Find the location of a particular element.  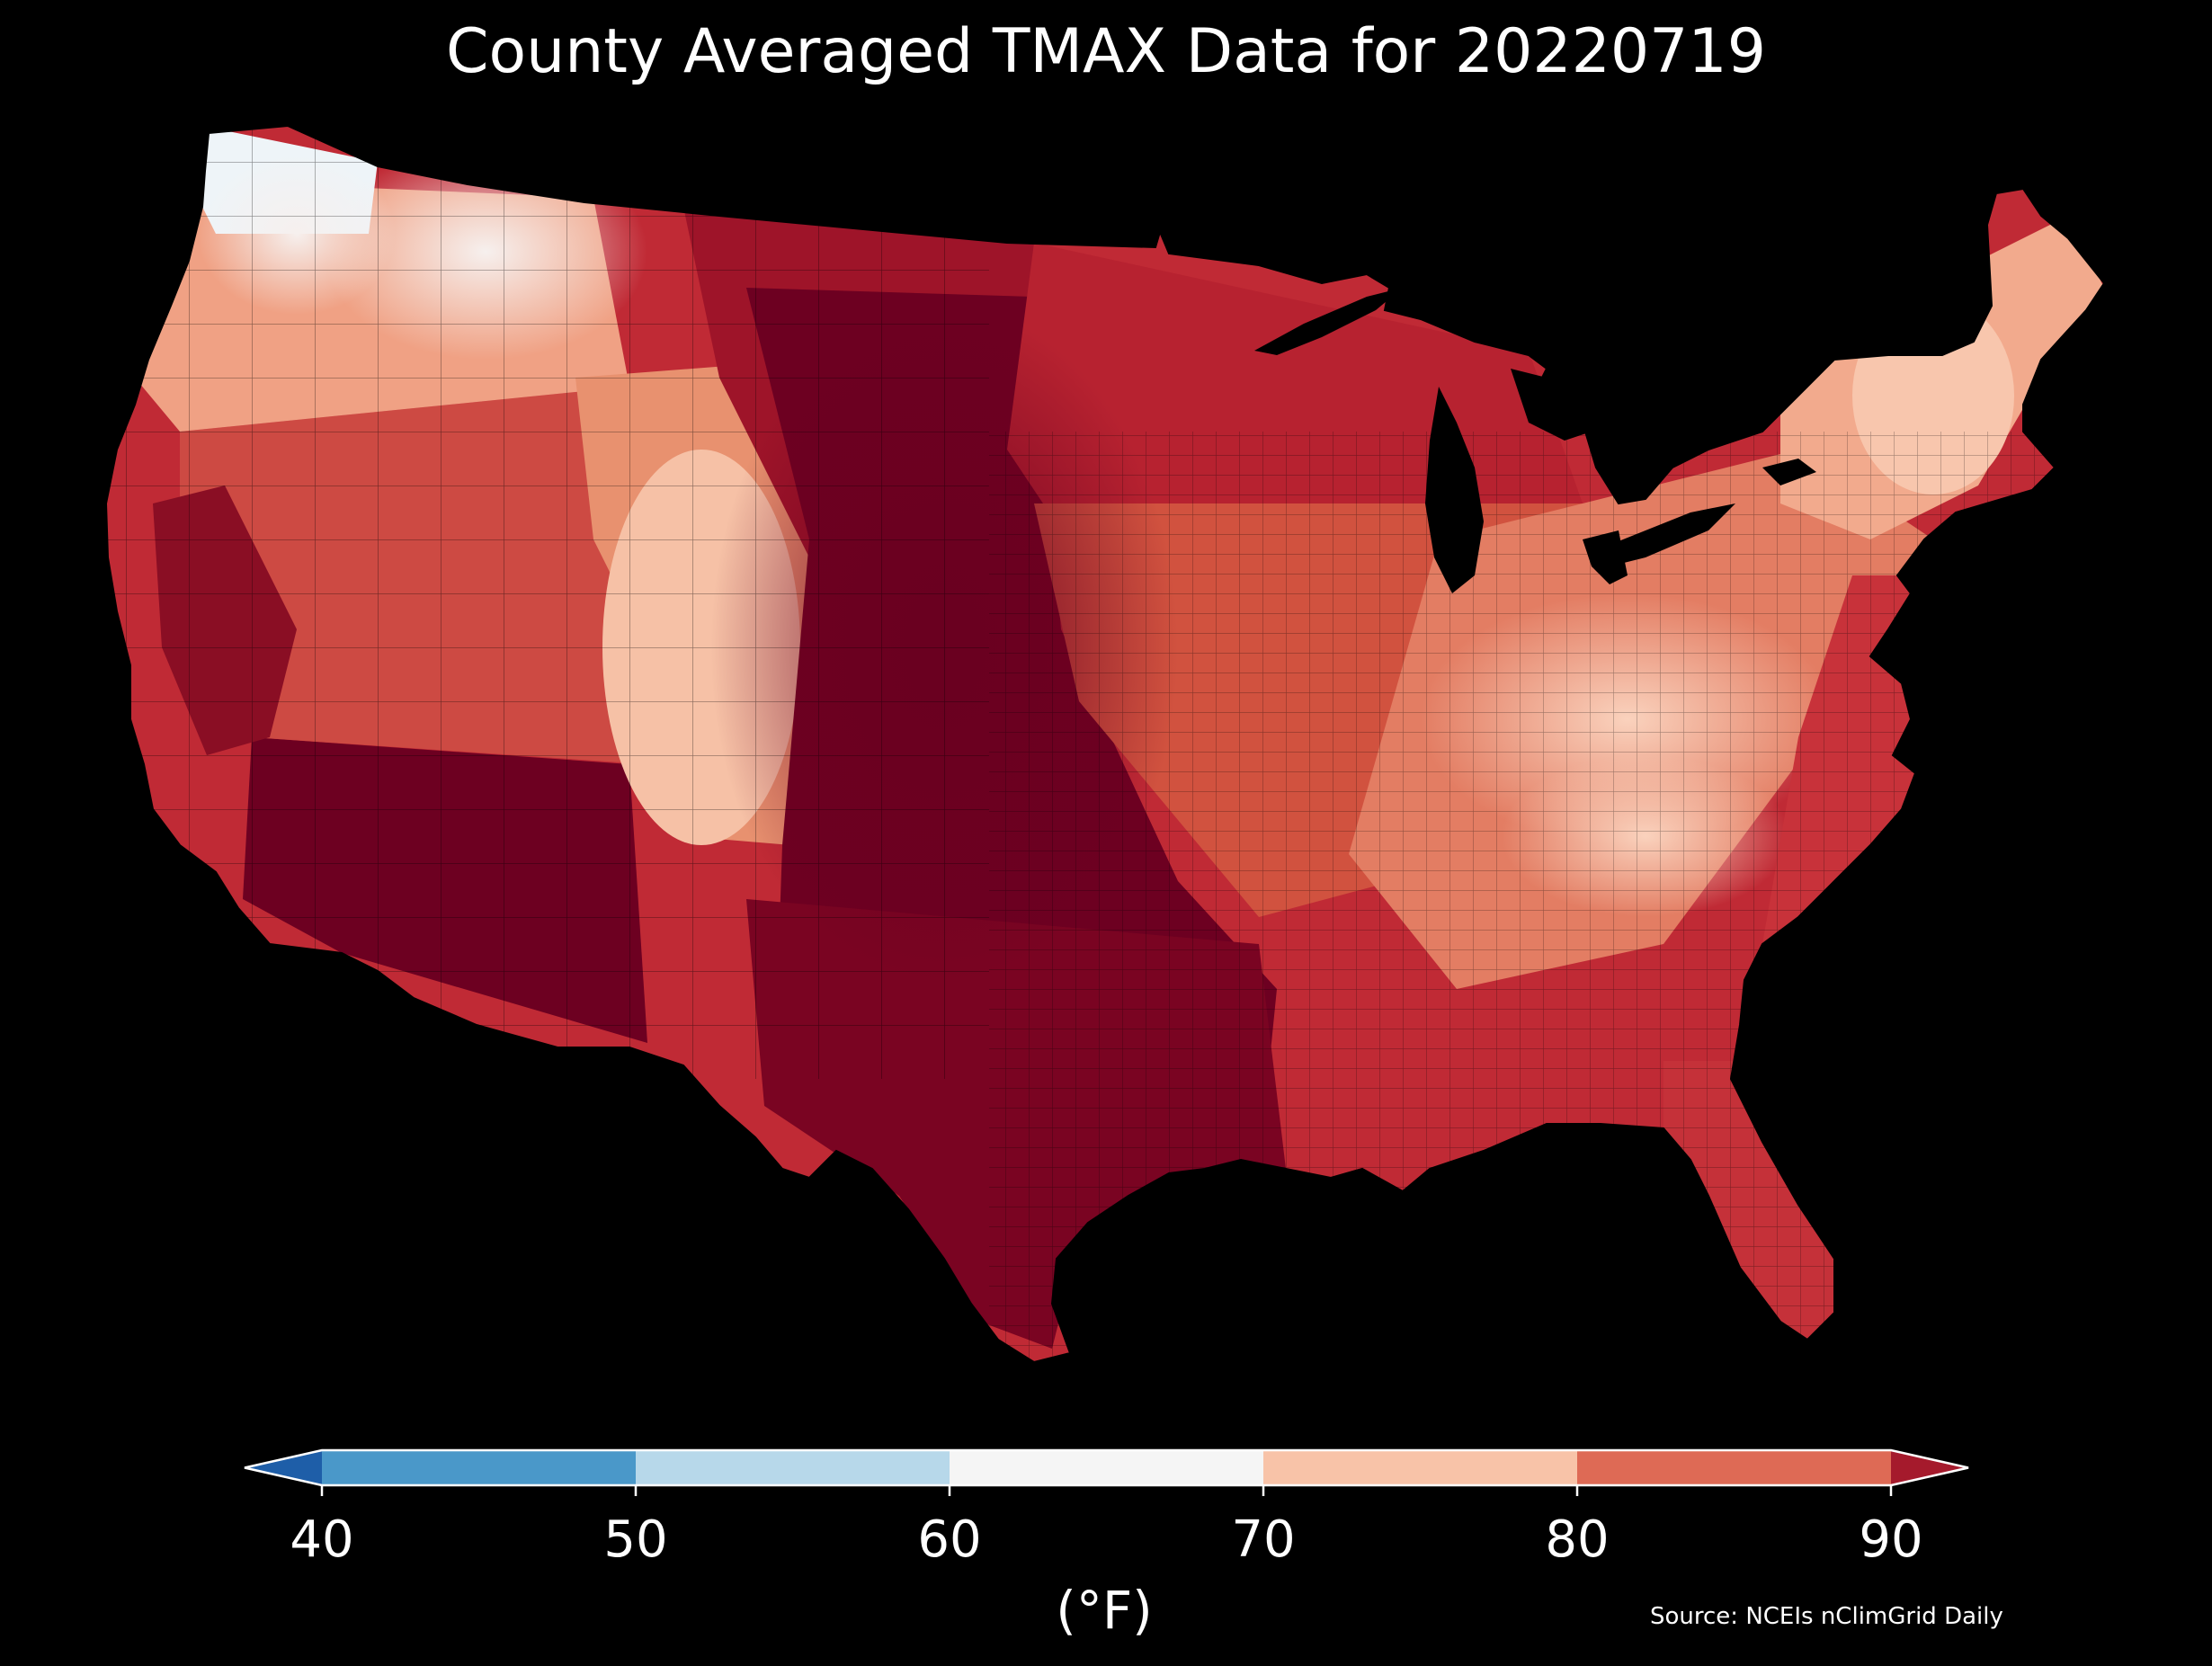

units-text: (°F) is located at coordinates (1104, 1610).